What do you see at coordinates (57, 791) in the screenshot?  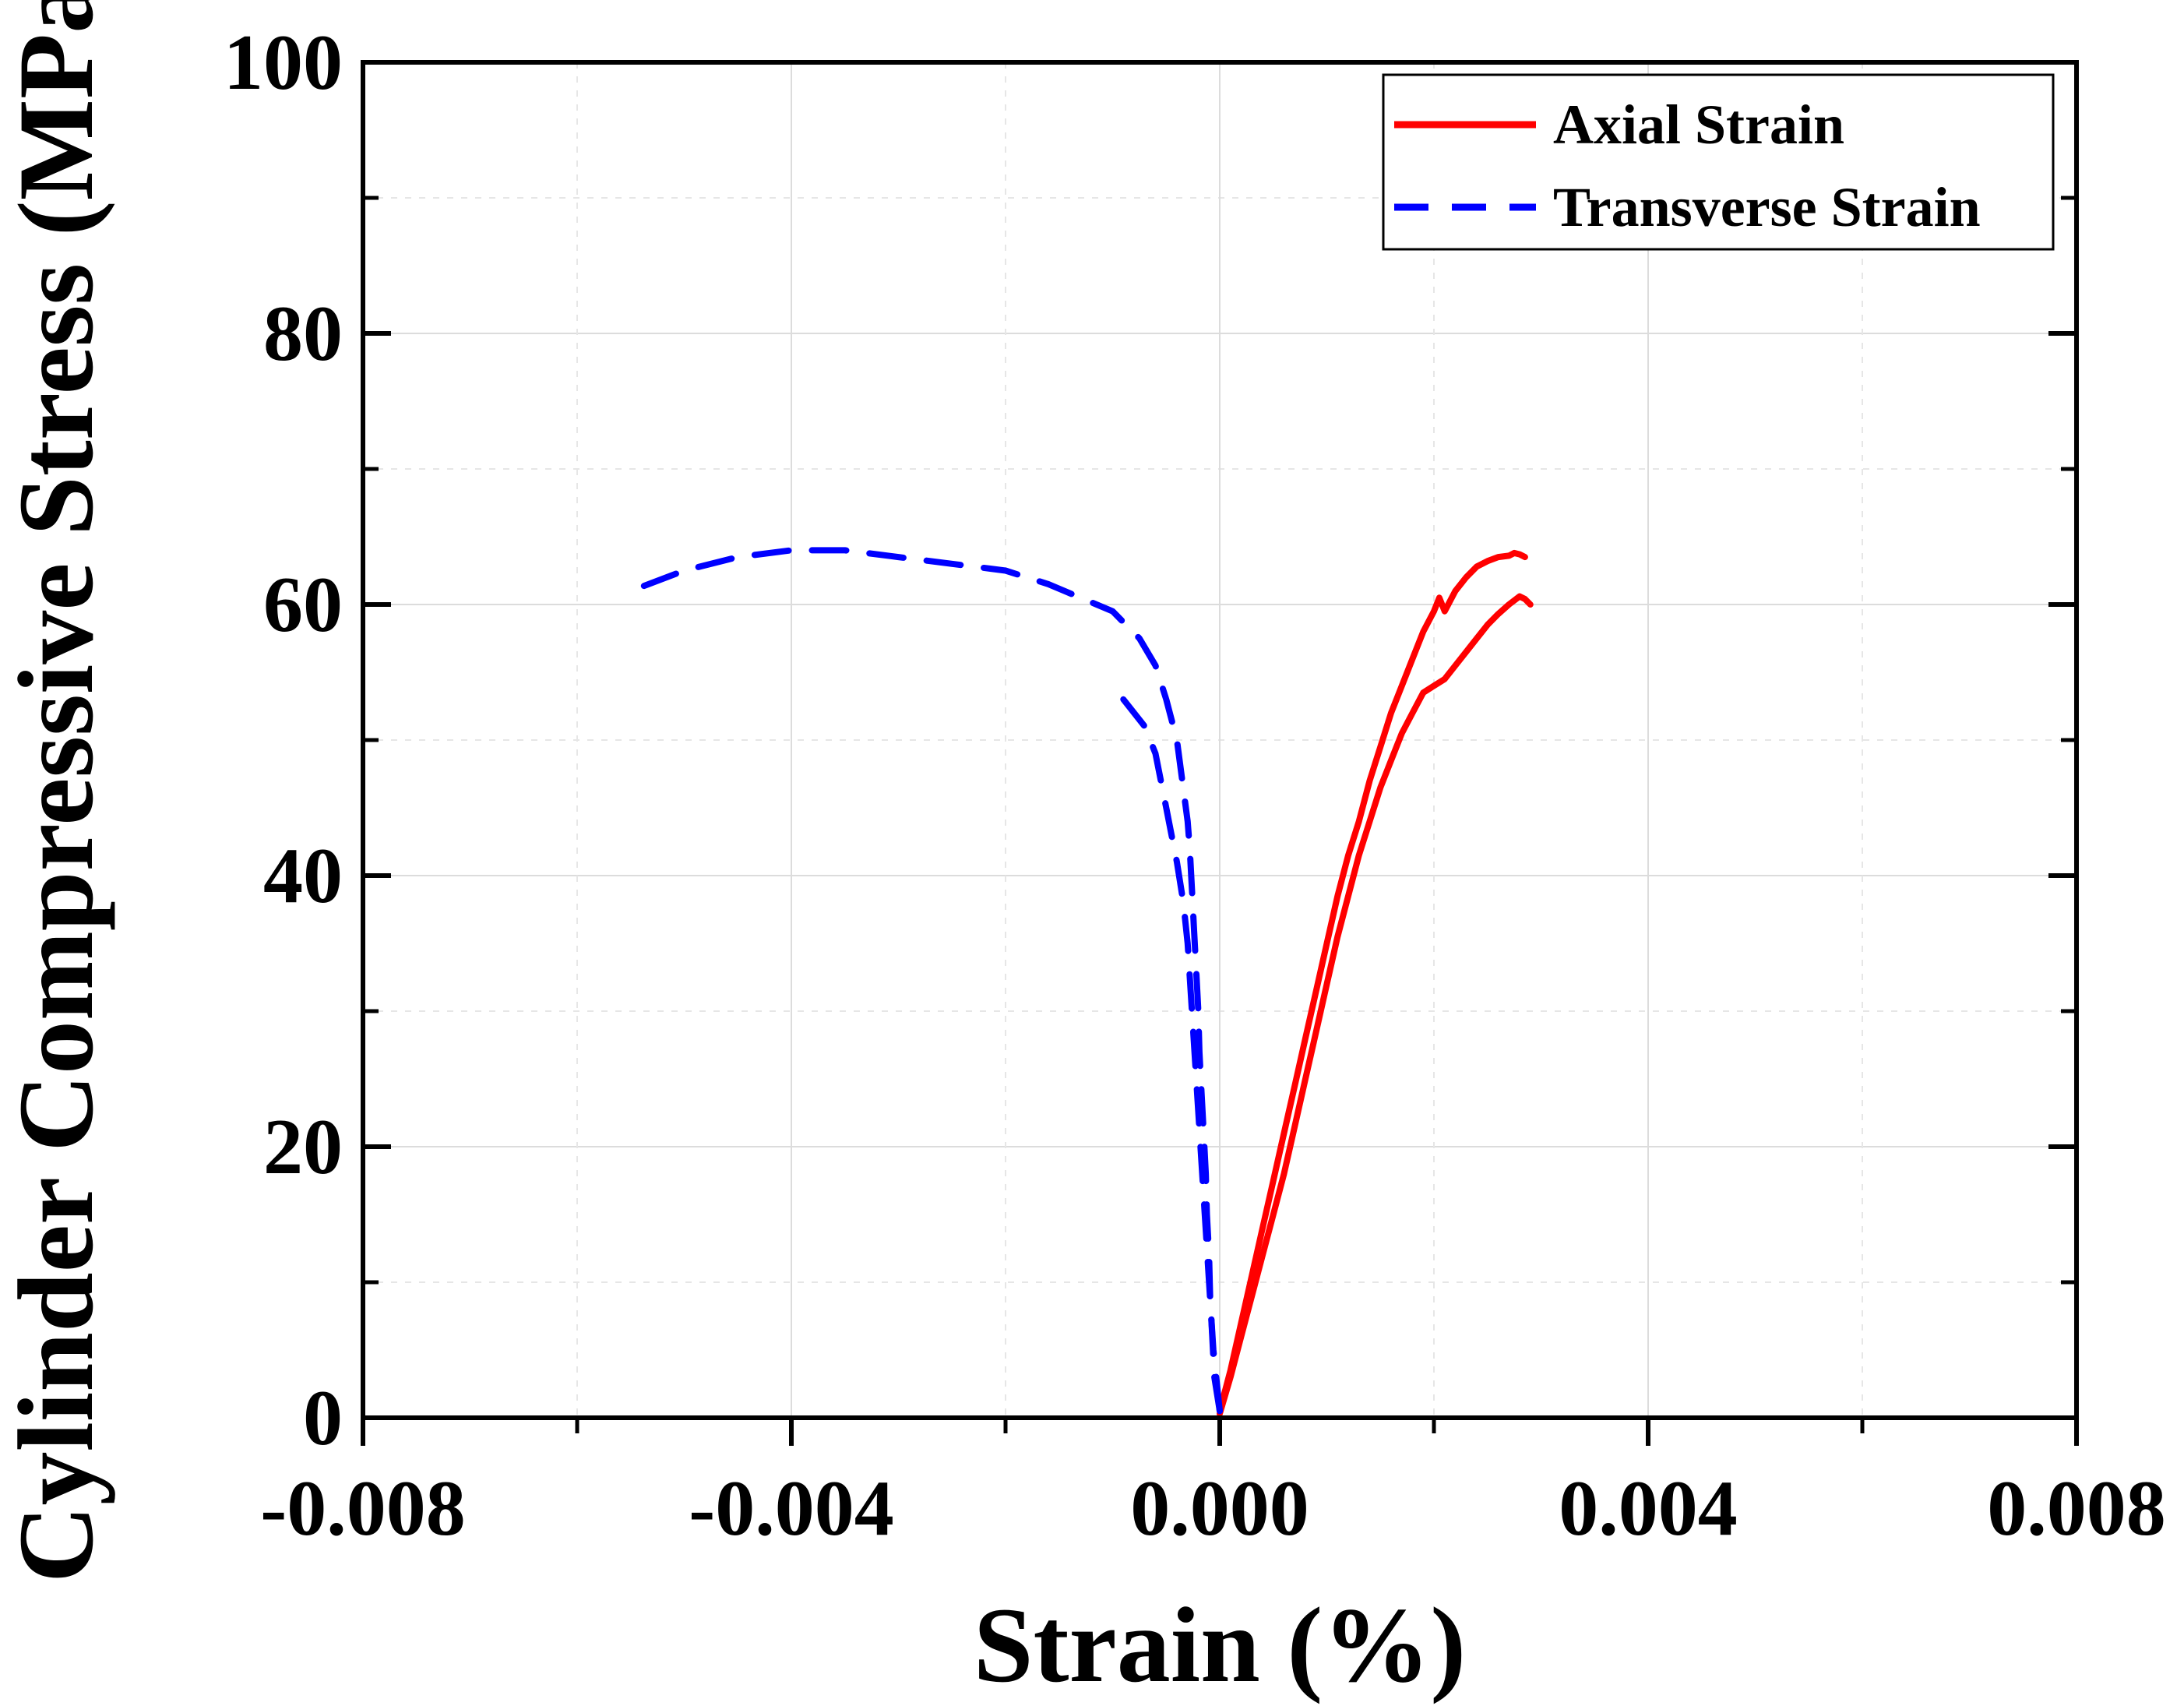 I see `y-axis-title: Cylinder Compressive Stress (MPa)` at bounding box center [57, 791].